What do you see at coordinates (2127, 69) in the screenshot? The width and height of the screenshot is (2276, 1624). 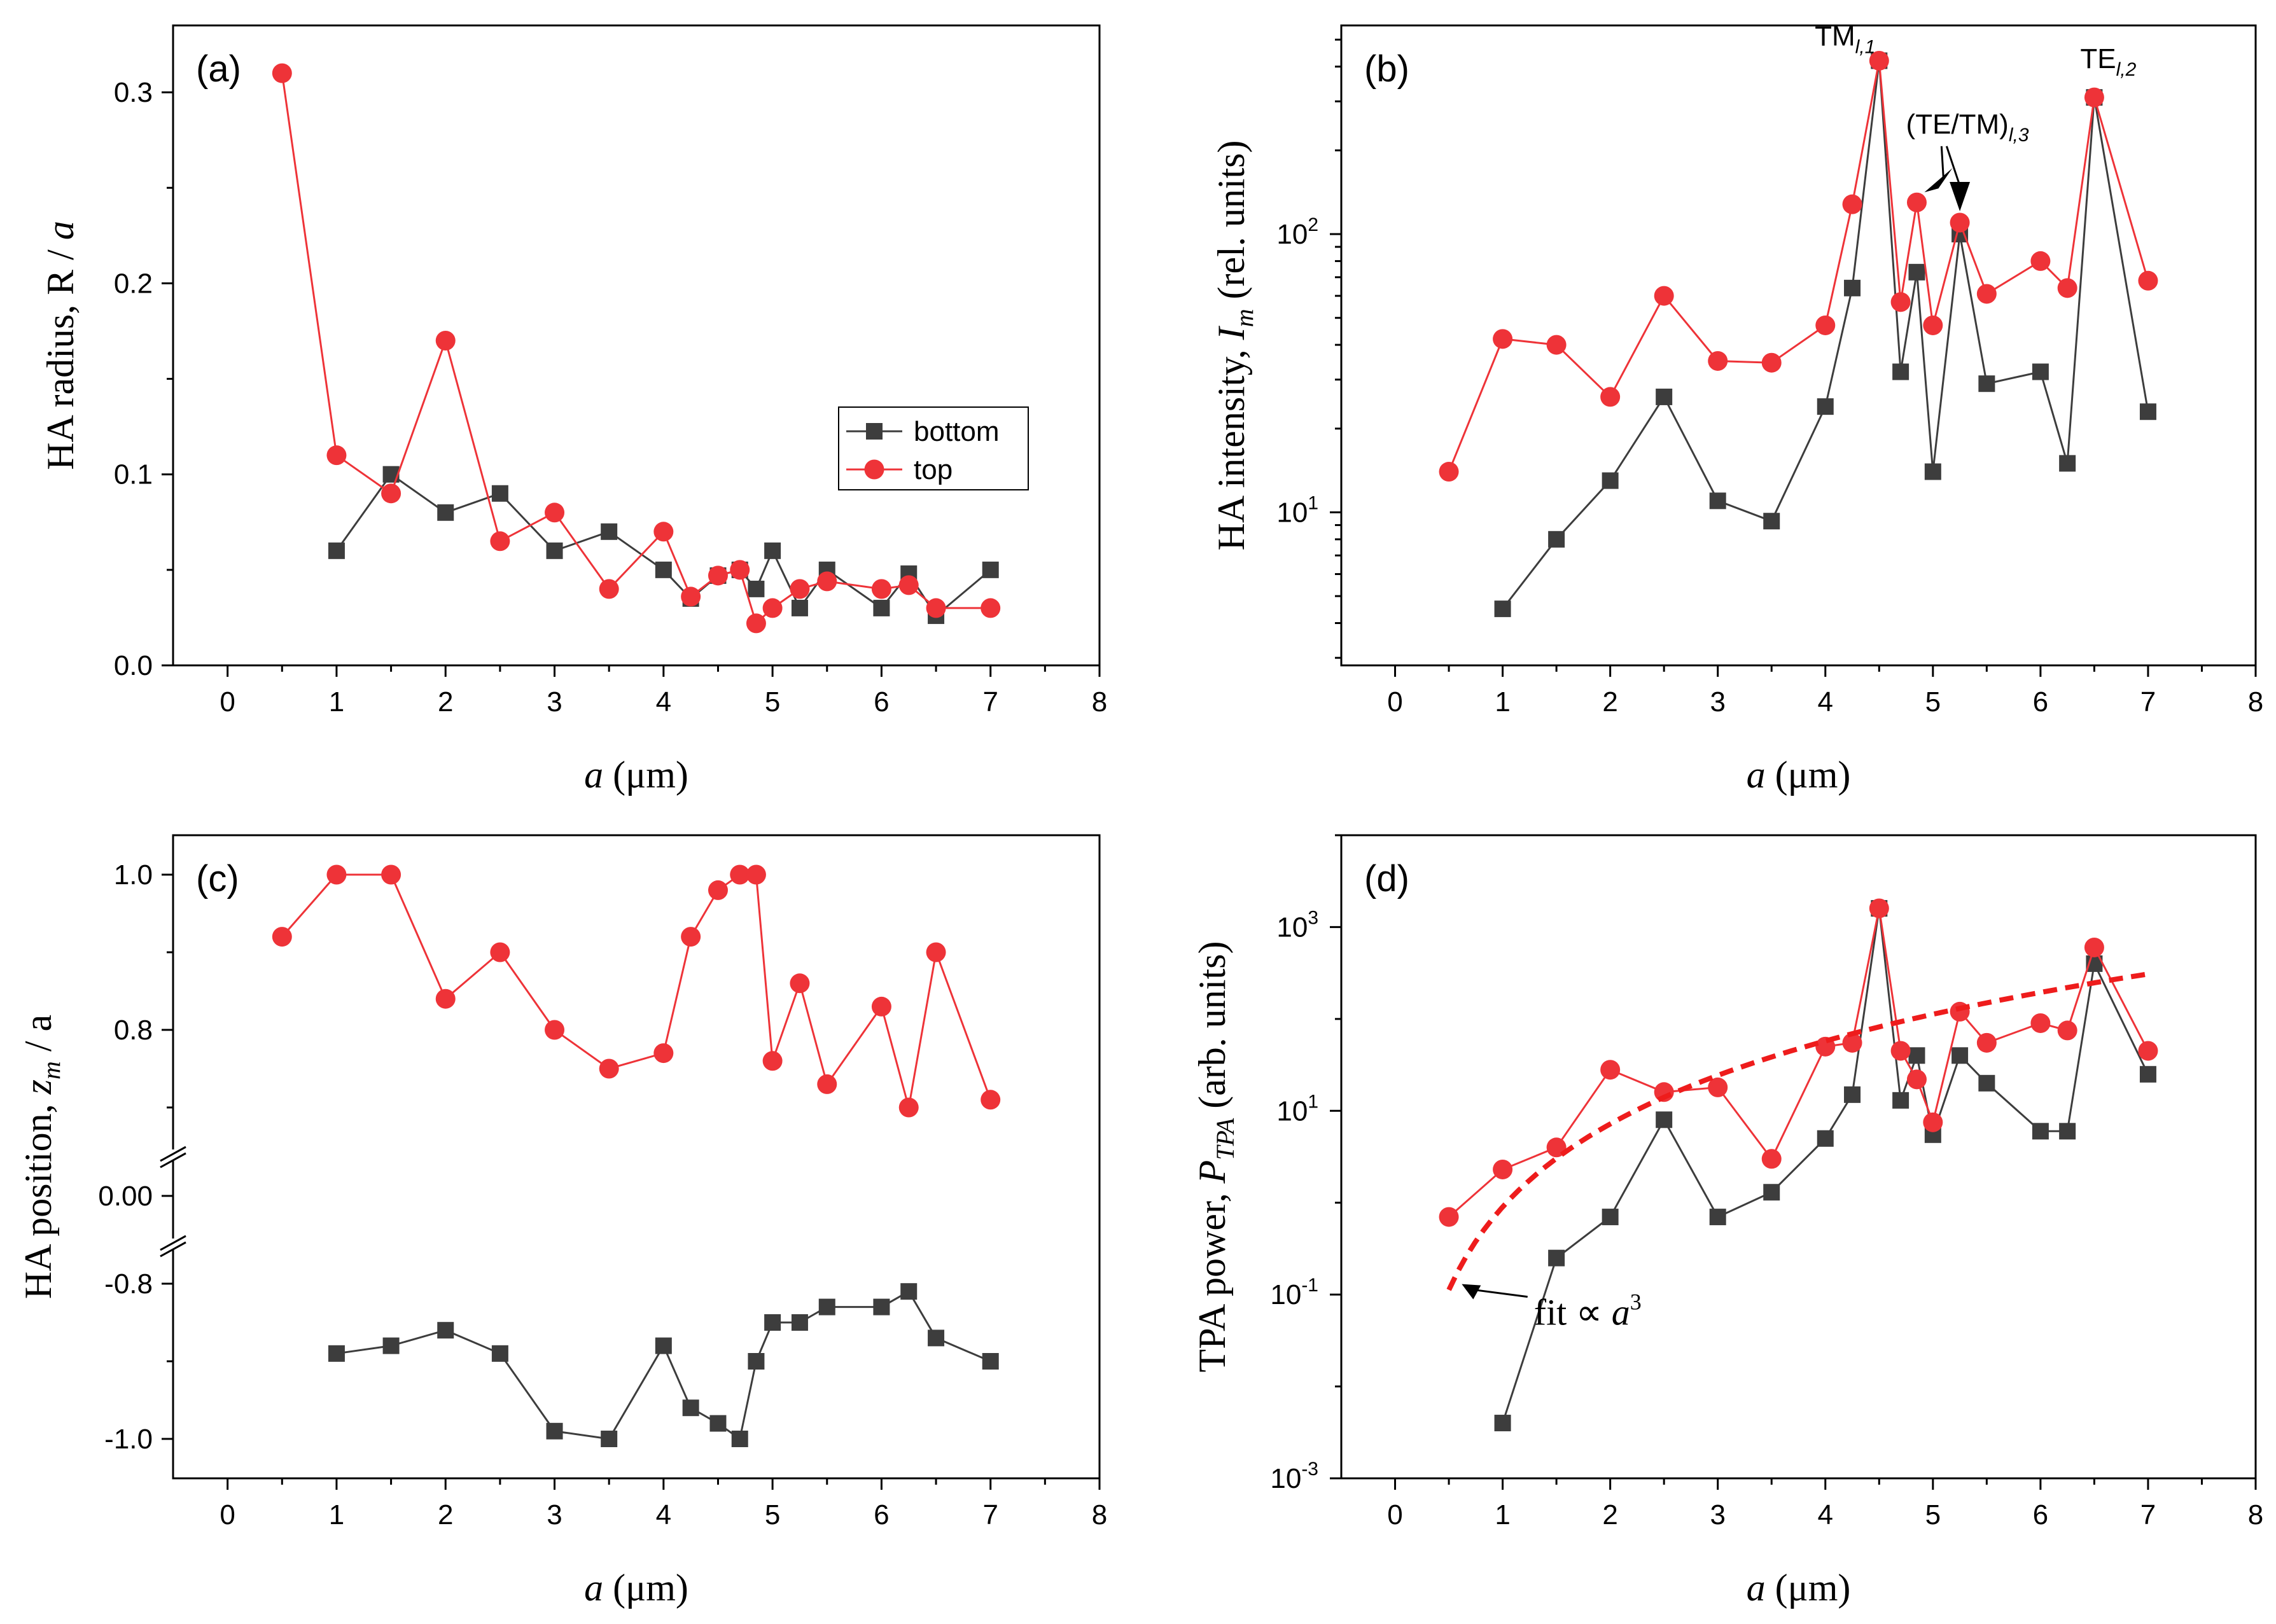 I see `peak-label-sub: l,2` at bounding box center [2127, 69].